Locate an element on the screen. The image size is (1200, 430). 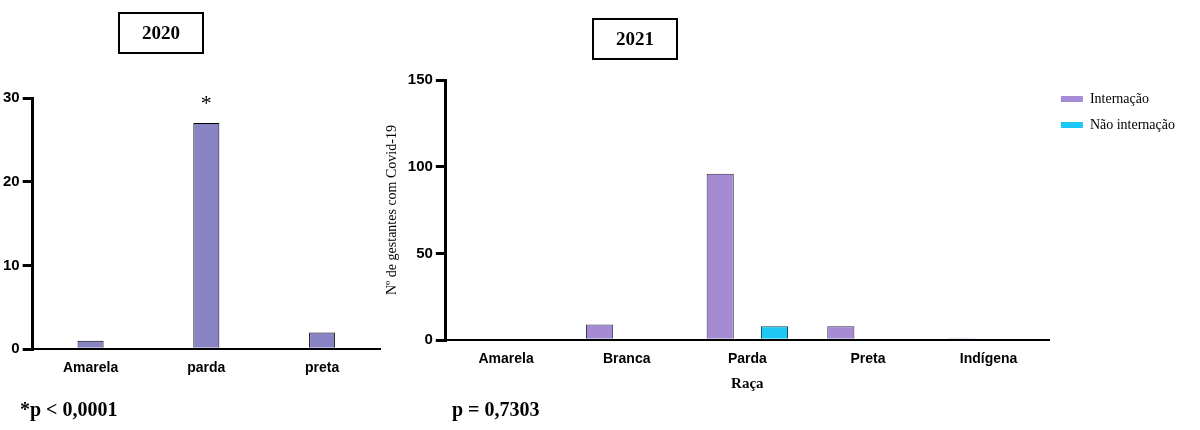
y-tick-label: 50 is located at coordinates (424, 252).